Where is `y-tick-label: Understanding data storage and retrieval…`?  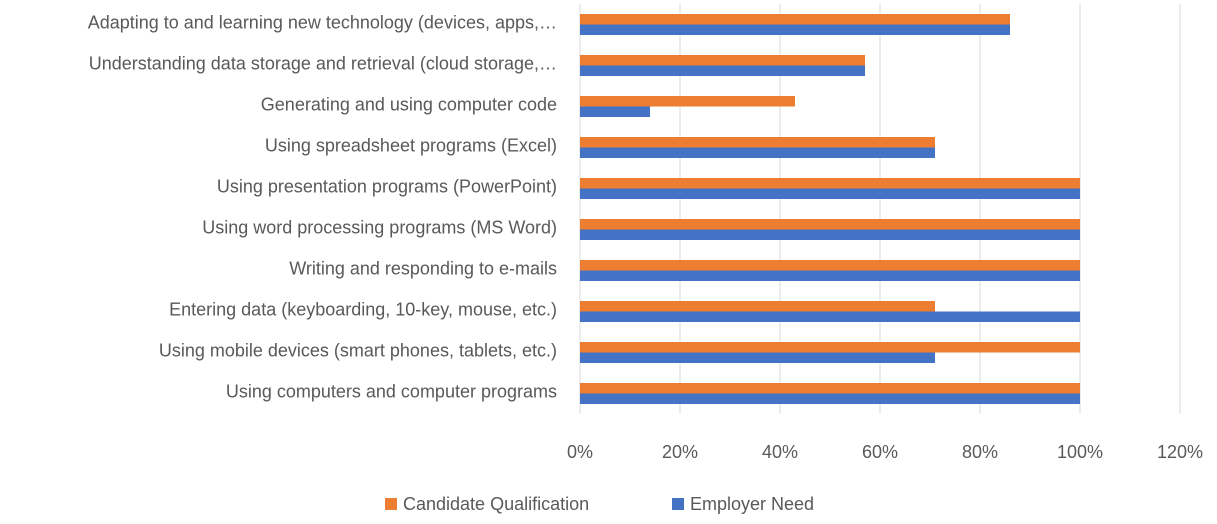
y-tick-label: Understanding data storage and retrieval… is located at coordinates (323, 63).